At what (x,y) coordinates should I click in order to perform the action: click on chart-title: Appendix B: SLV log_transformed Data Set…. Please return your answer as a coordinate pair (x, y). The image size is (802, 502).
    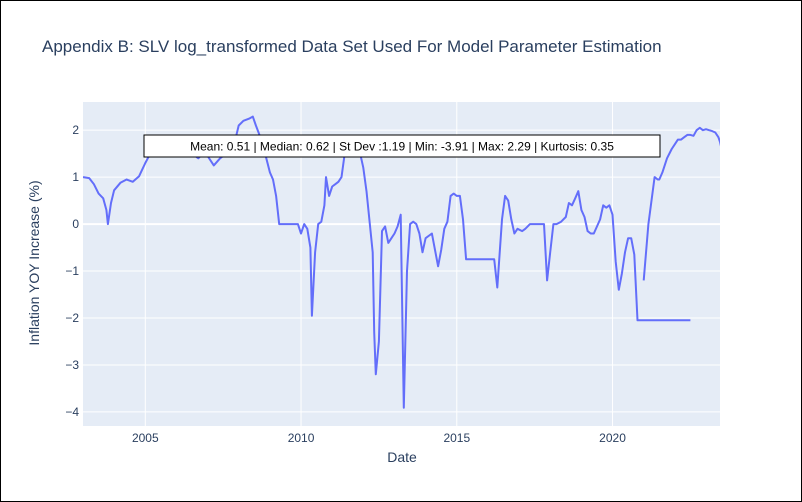
    Looking at the image, I should click on (352, 46).